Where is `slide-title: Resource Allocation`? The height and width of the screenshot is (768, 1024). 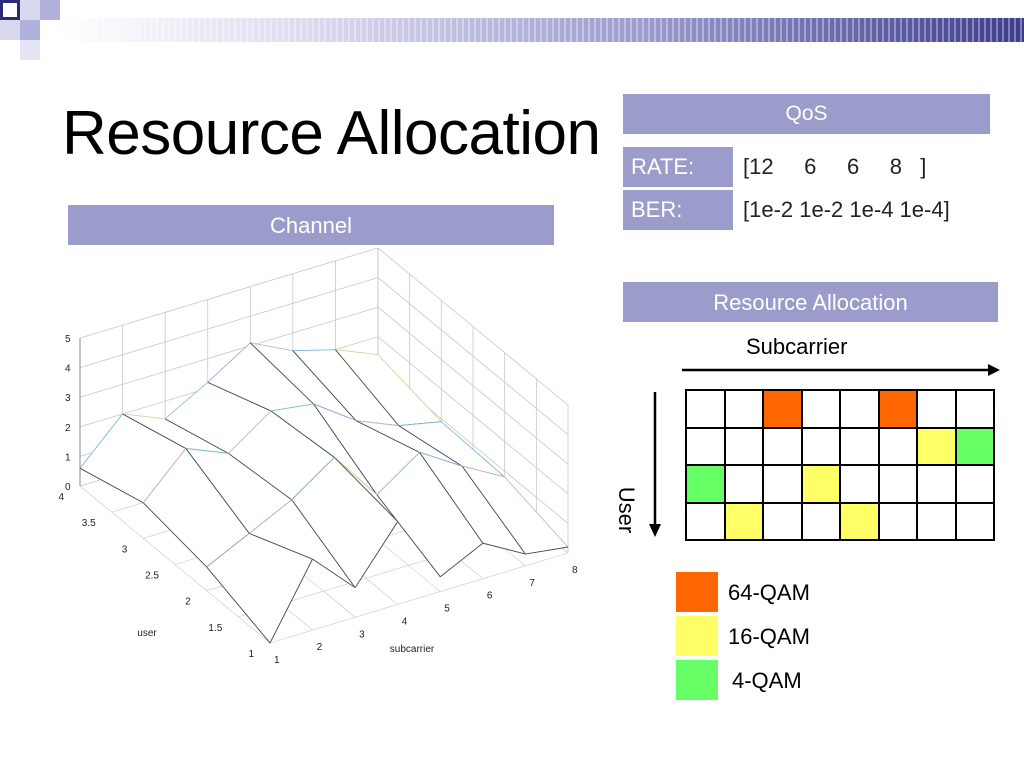
slide-title: Resource Allocation is located at coordinates (331, 133).